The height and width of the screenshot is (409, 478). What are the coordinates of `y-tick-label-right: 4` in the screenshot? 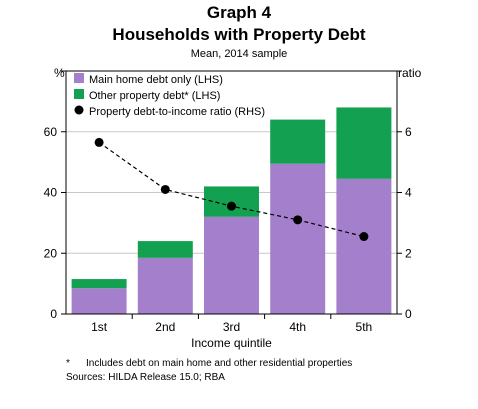 It's located at (408, 193).